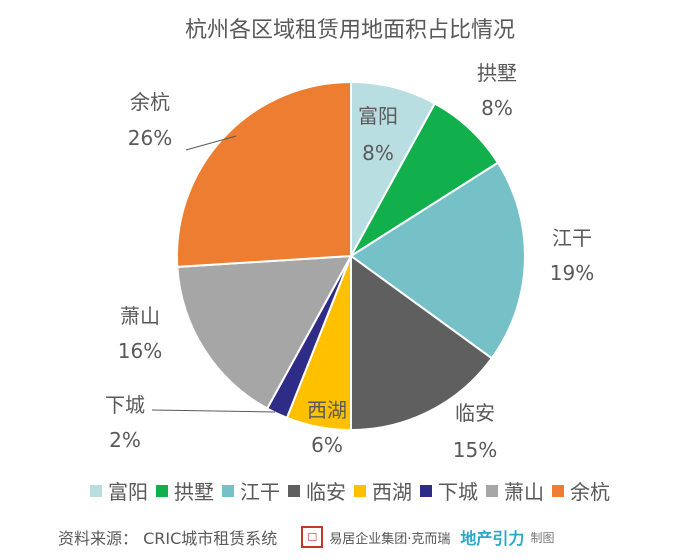 Image resolution: width=700 pixels, height=560 pixels. What do you see at coordinates (542, 537) in the screenshot?
I see `credit-text: 制图` at bounding box center [542, 537].